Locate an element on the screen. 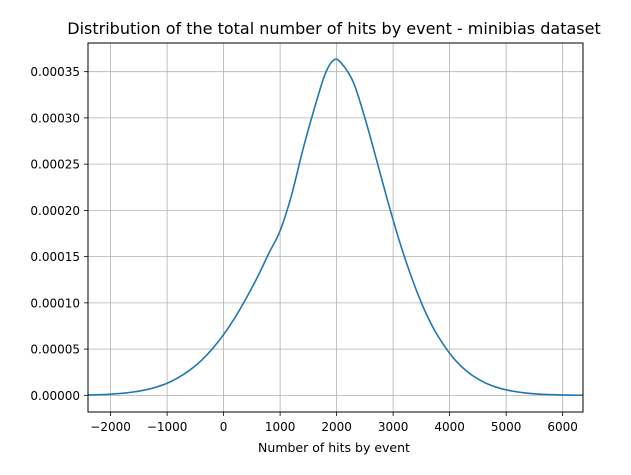  y-tick-label: 0.00010 is located at coordinates (55, 303).